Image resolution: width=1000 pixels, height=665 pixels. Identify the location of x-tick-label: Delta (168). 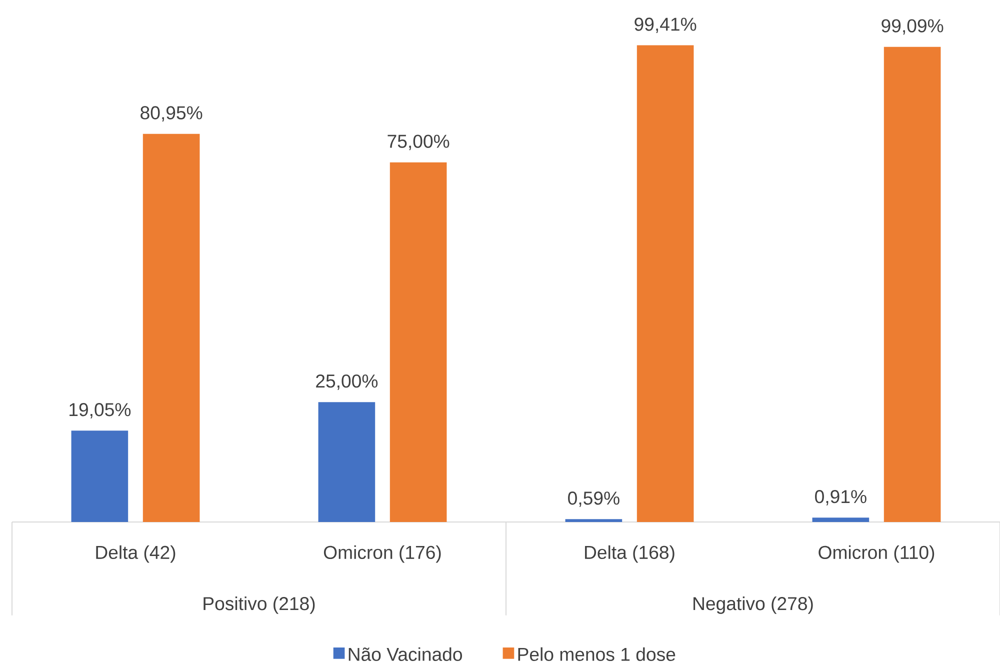
(629, 554).